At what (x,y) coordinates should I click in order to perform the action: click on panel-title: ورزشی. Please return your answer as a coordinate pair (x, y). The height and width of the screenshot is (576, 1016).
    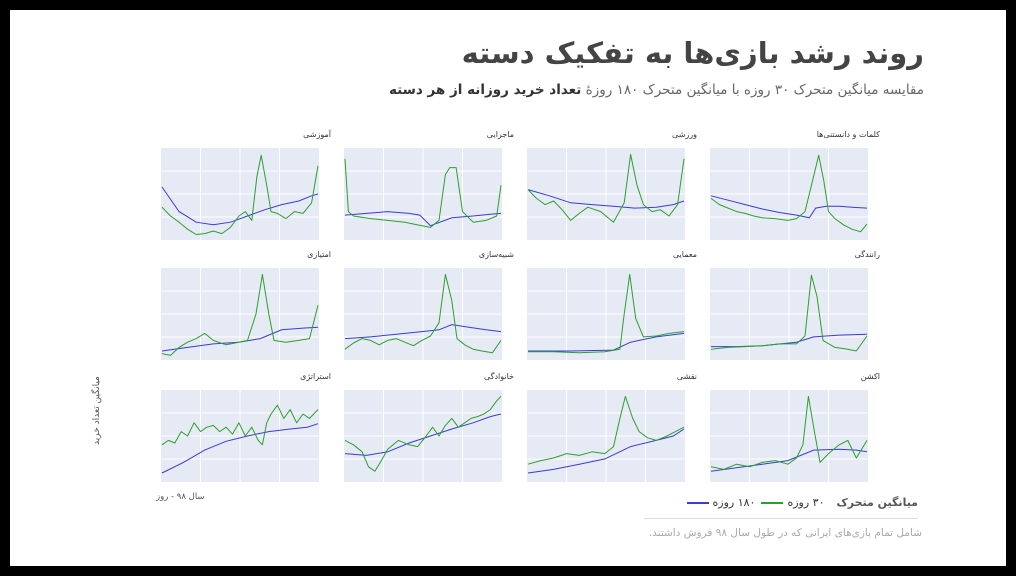
    Looking at the image, I should click on (684, 134).